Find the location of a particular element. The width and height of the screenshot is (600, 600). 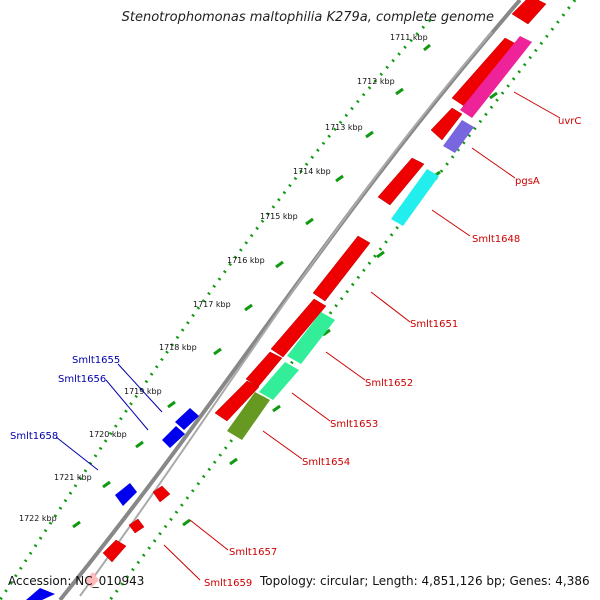

gene-label-smlt1659: Smlt1659 is located at coordinates (228, 583).